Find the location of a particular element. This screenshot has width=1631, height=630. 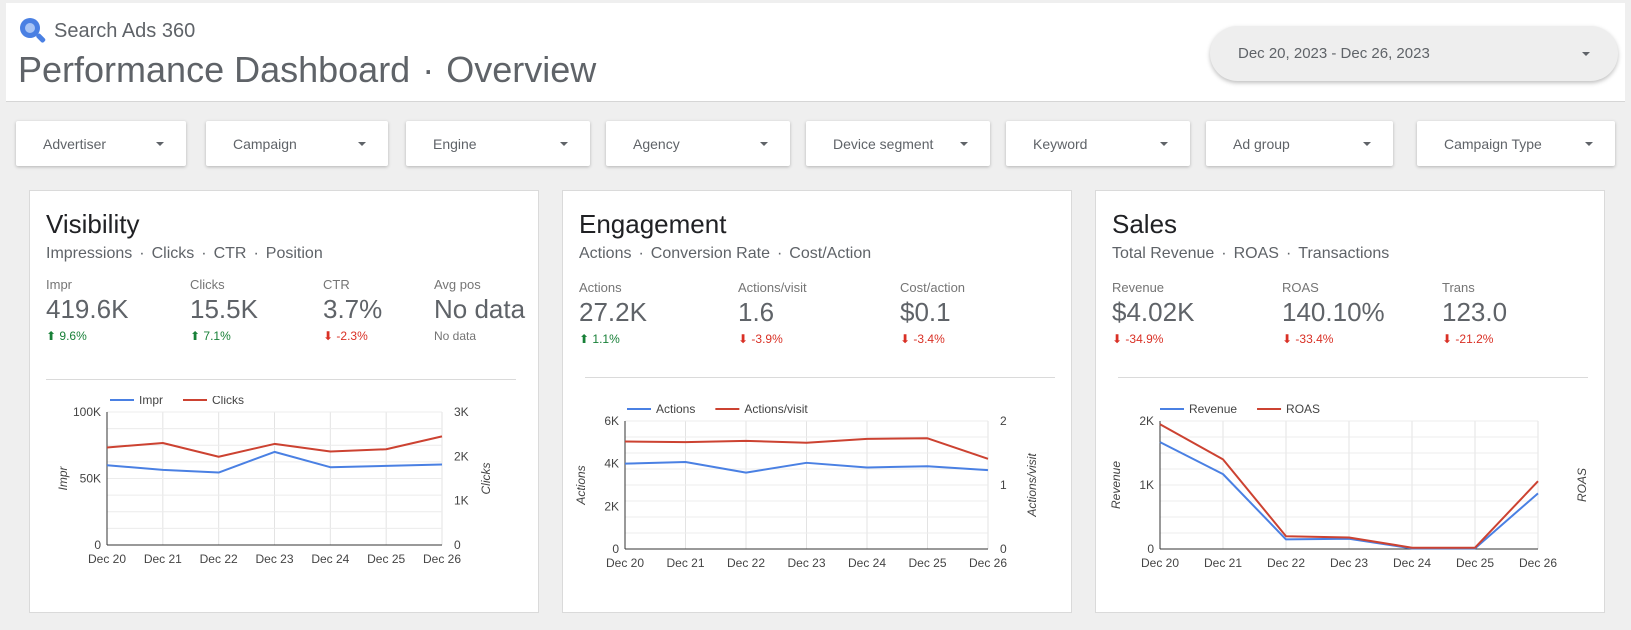

filter-campaign: Campaign is located at coordinates (297, 143).